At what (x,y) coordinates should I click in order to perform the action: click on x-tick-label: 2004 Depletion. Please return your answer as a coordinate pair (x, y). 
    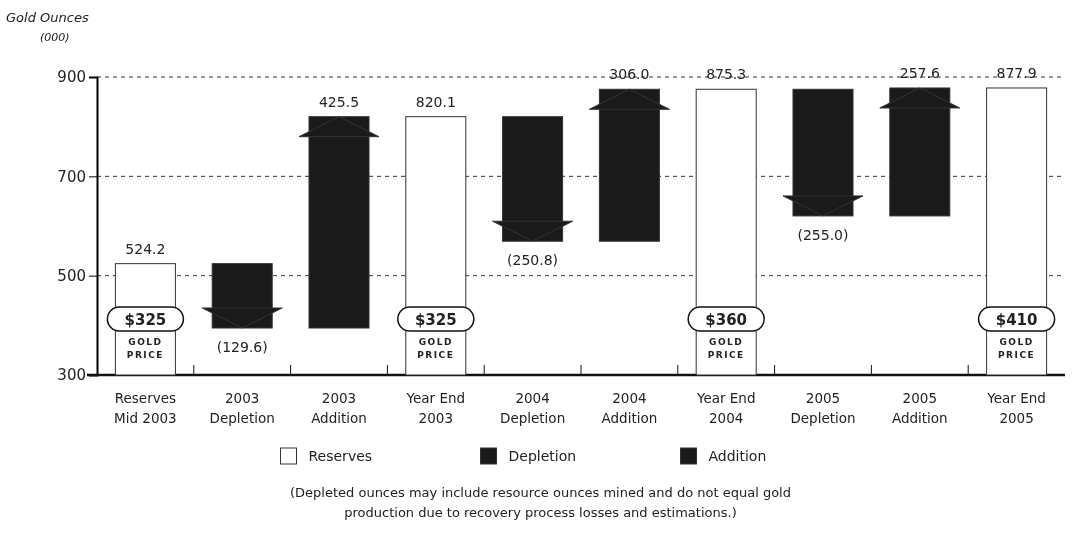
    Looking at the image, I should click on (533, 408).